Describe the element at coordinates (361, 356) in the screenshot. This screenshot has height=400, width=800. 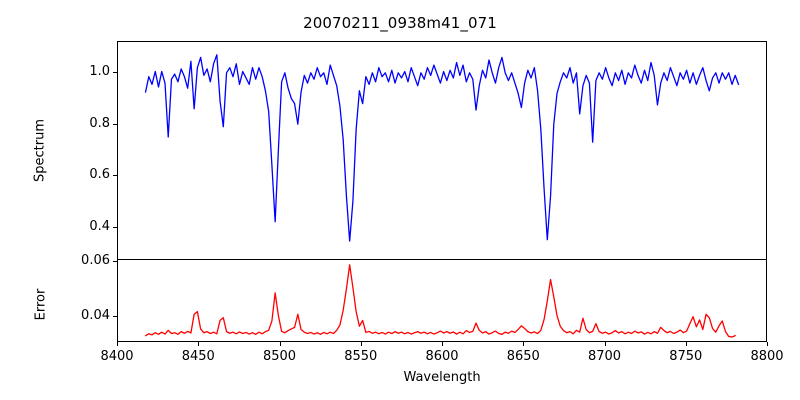
I see `x-axis-tick-label: 8550` at that location.